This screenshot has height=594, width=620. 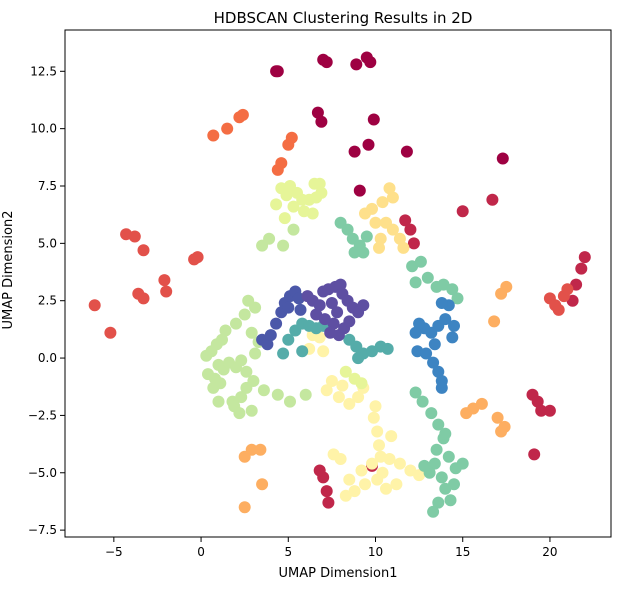 I want to click on y-axis-ticks: −7.5 −5.0 −2.5 0.0 2.5 5.0 7.5 10.0 12.5, so click(x=46, y=300).